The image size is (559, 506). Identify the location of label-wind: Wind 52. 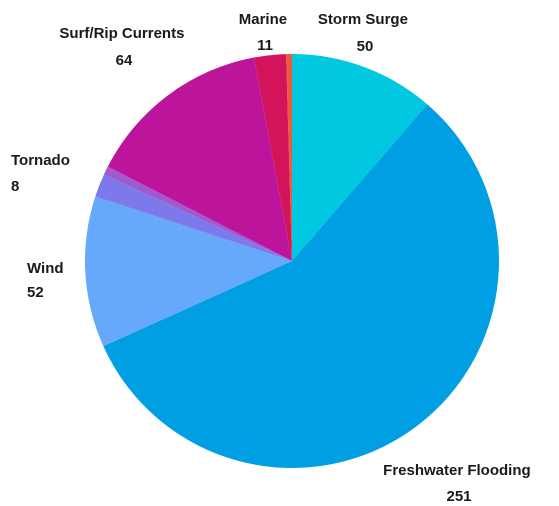
(47, 280).